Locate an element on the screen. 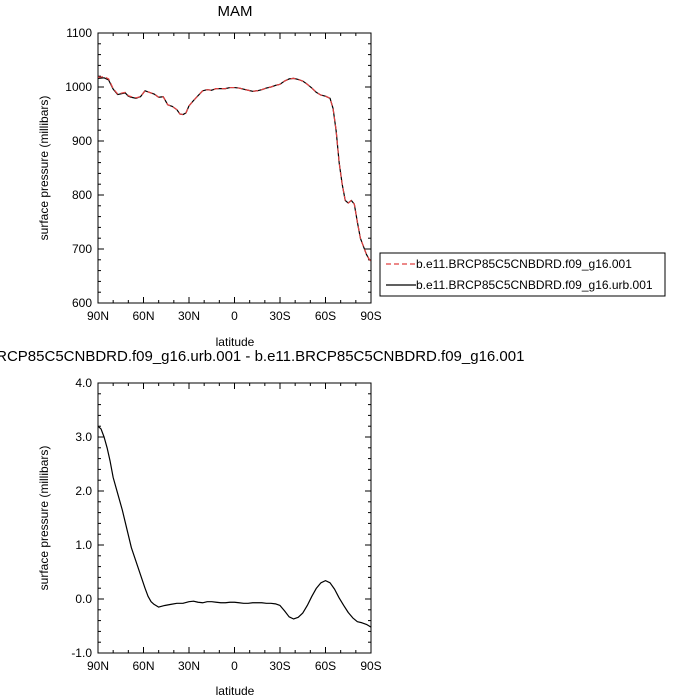  top-x-tick-label: 60N is located at coordinates (143, 316).